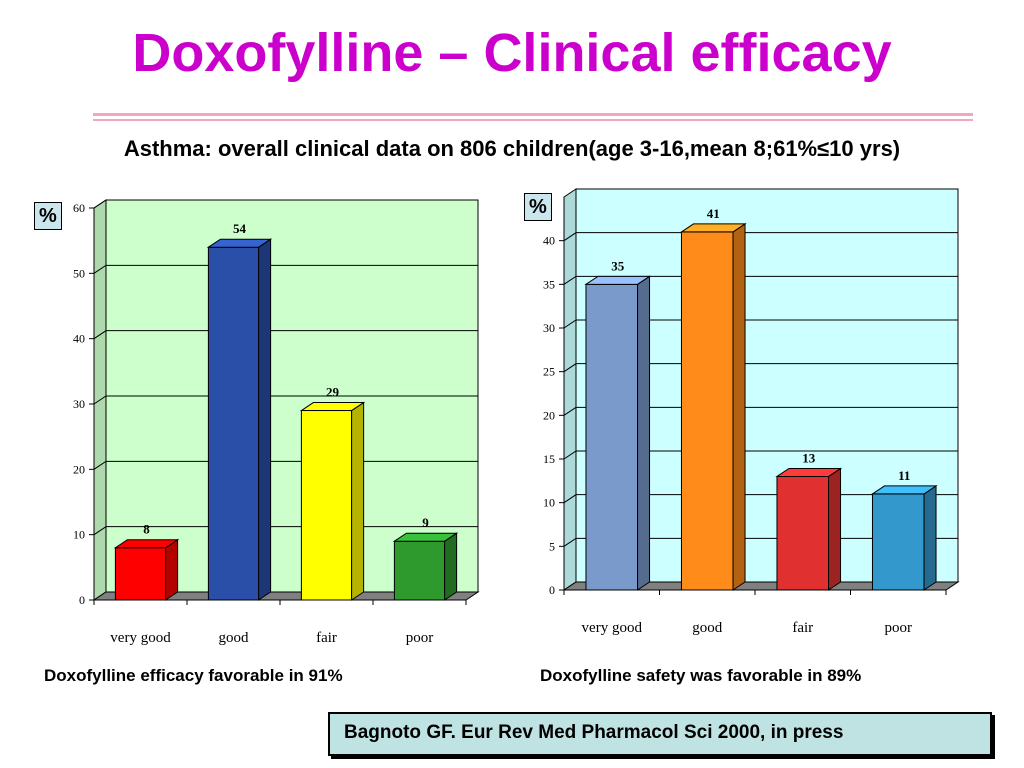  I want to click on y-tick-label: 50, so click(79, 273).